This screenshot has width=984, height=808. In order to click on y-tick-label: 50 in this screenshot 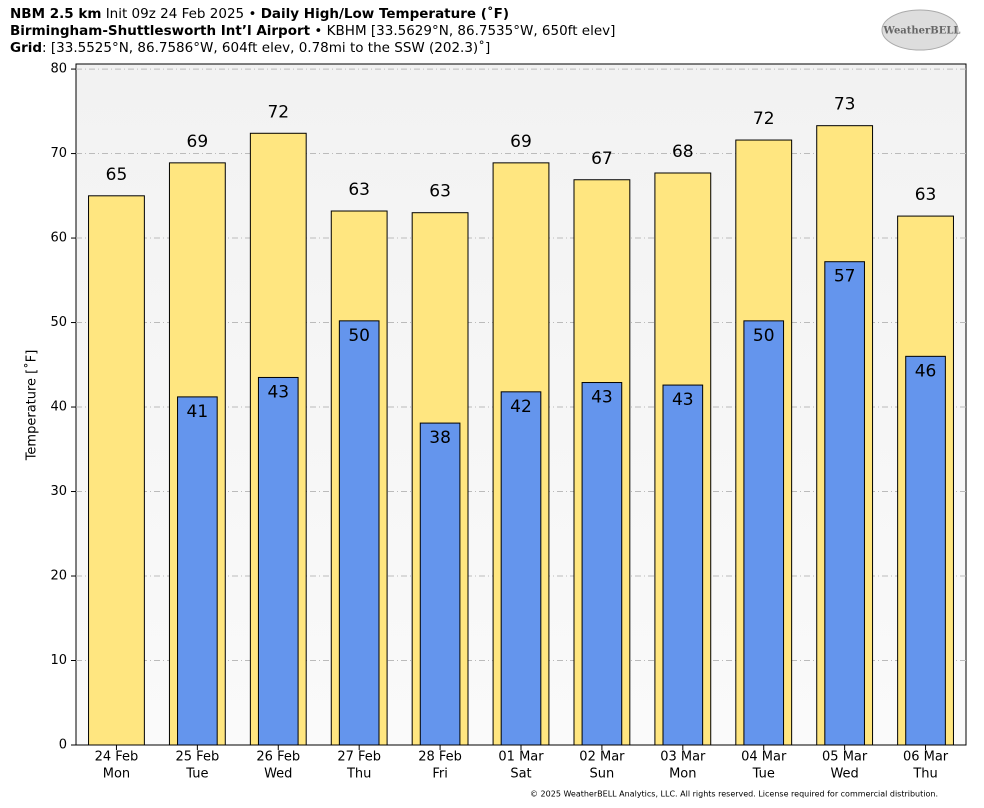, I will do `click(58, 322)`.